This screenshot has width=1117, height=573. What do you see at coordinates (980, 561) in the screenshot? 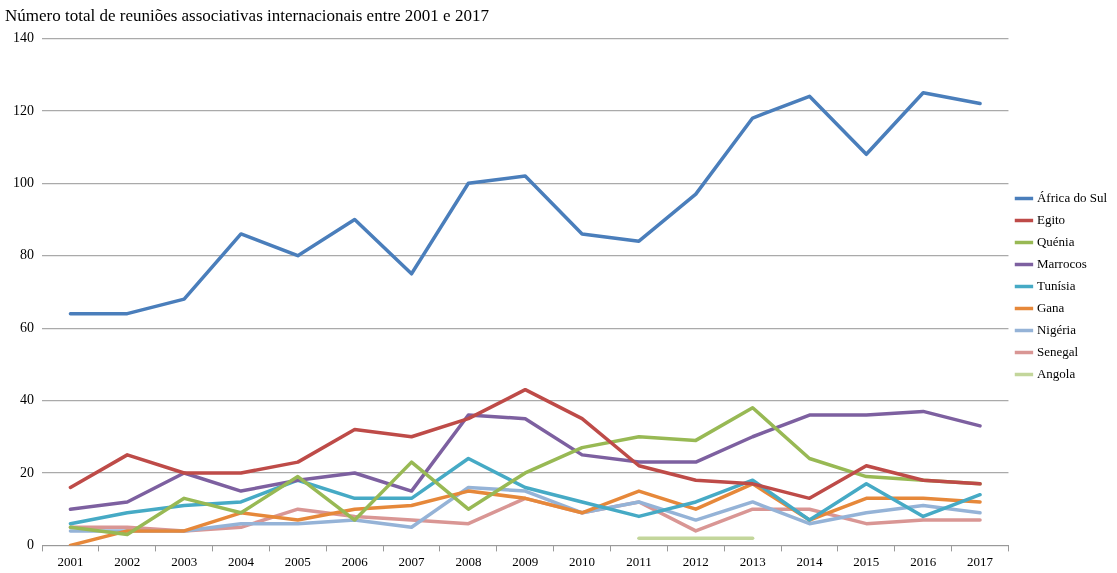
I see `x-tick-label: 2017` at bounding box center [980, 561].